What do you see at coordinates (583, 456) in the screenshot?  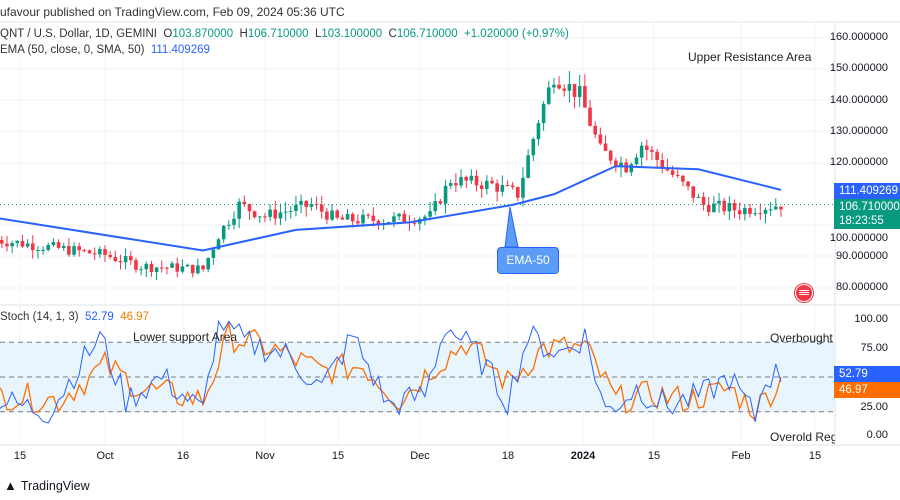 I see `time-tick: 2024` at bounding box center [583, 456].